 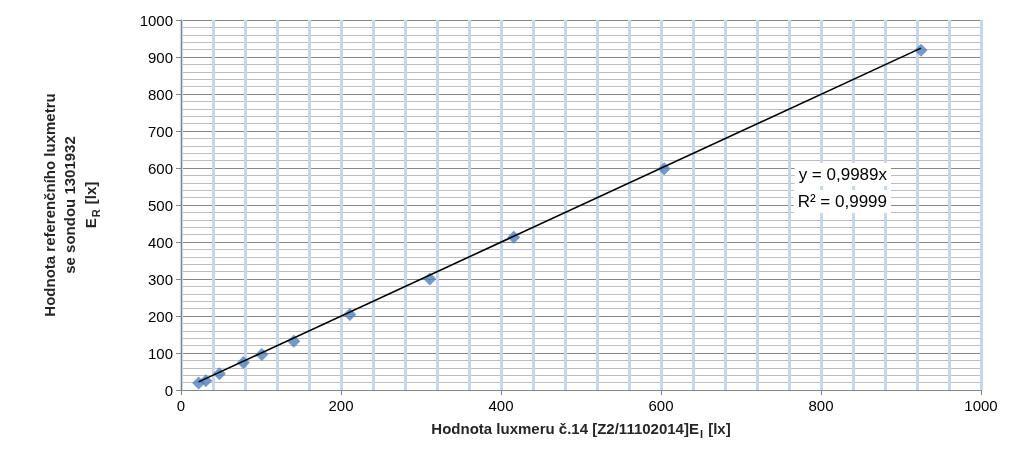 What do you see at coordinates (160, 279) in the screenshot?
I see `y-tick-label: 300` at bounding box center [160, 279].